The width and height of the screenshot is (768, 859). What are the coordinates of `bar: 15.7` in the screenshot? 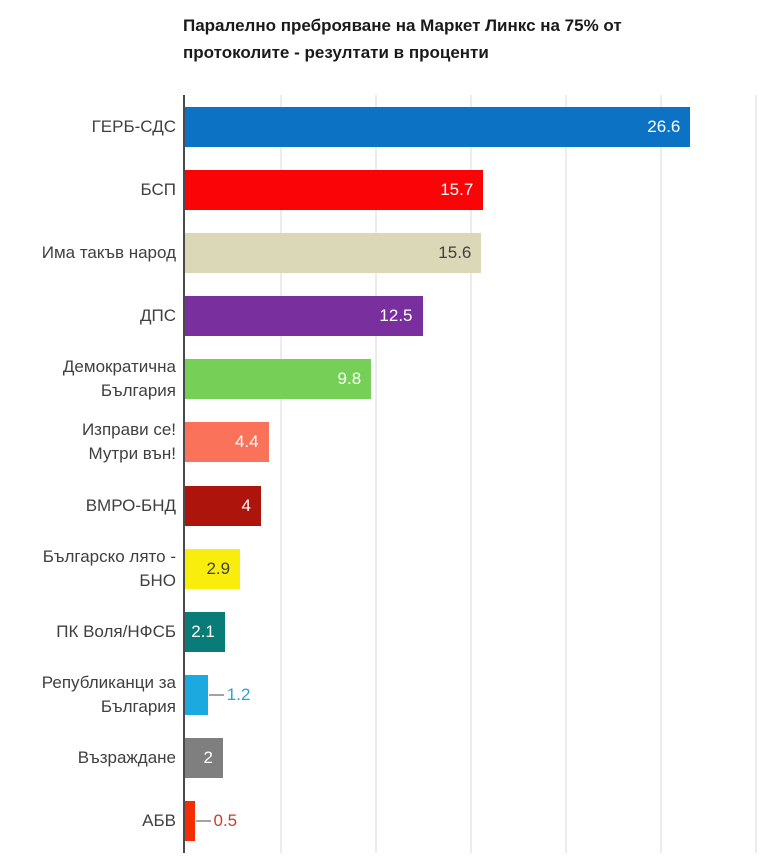 It's located at (334, 189).